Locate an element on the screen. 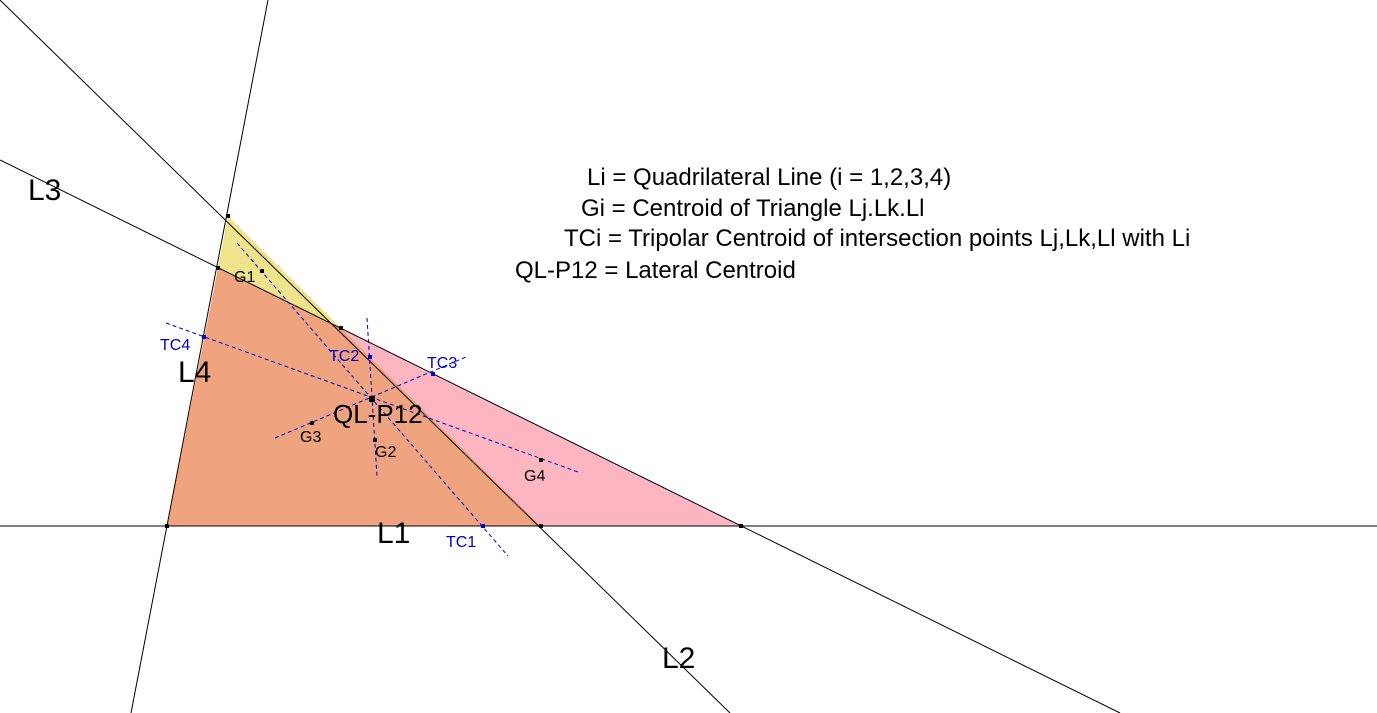  triangle-yellow is located at coordinates (279, 272).